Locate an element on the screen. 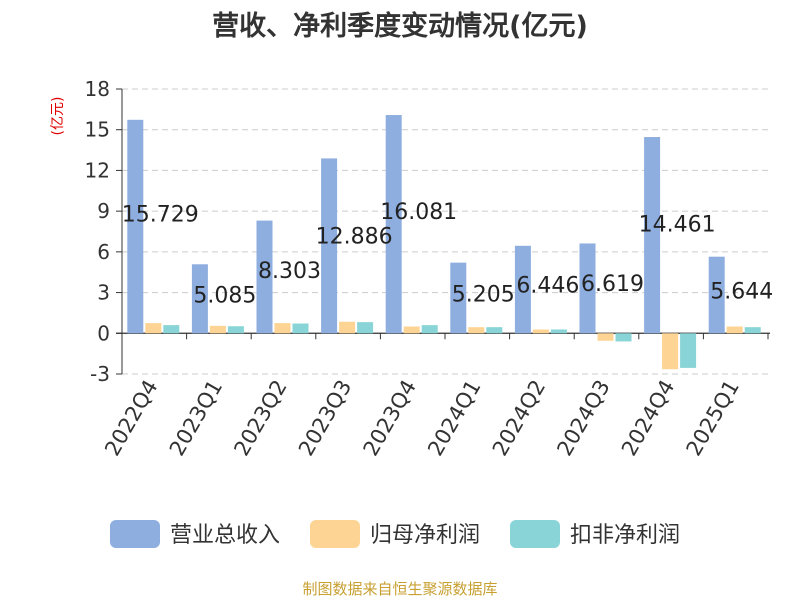 This screenshot has height=600, width=800. y-tick-label: 0 is located at coordinates (103, 333).